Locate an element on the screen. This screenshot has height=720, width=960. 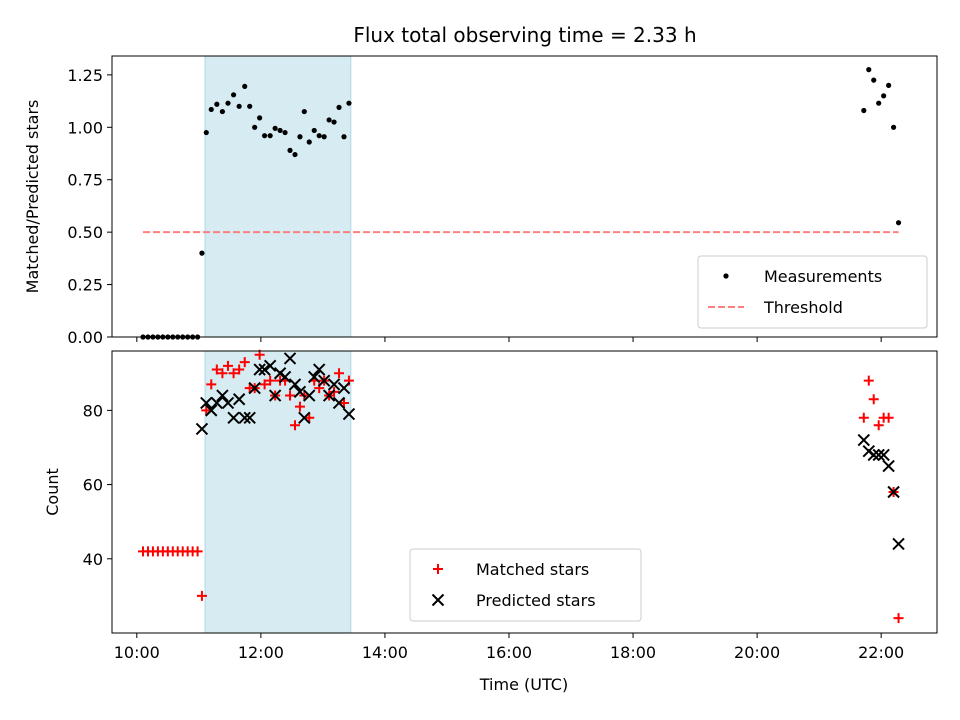
top-y-tick-label-2: 0.50 is located at coordinates (85, 232).